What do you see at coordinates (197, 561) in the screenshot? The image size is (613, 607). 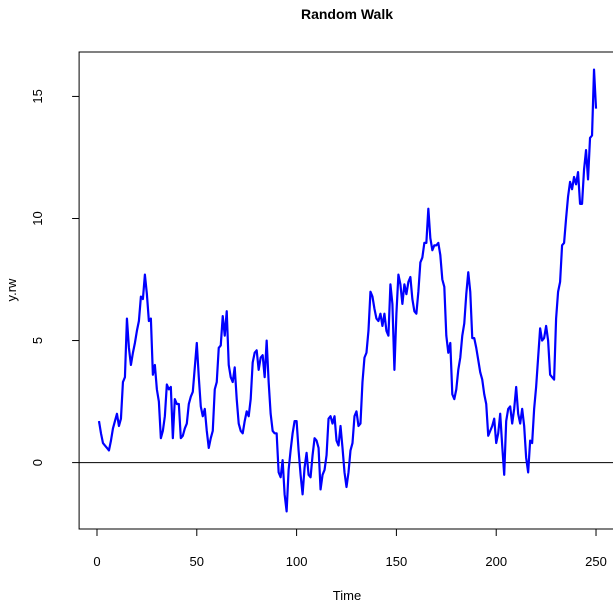 I see `x-tick-label: 50` at bounding box center [197, 561].